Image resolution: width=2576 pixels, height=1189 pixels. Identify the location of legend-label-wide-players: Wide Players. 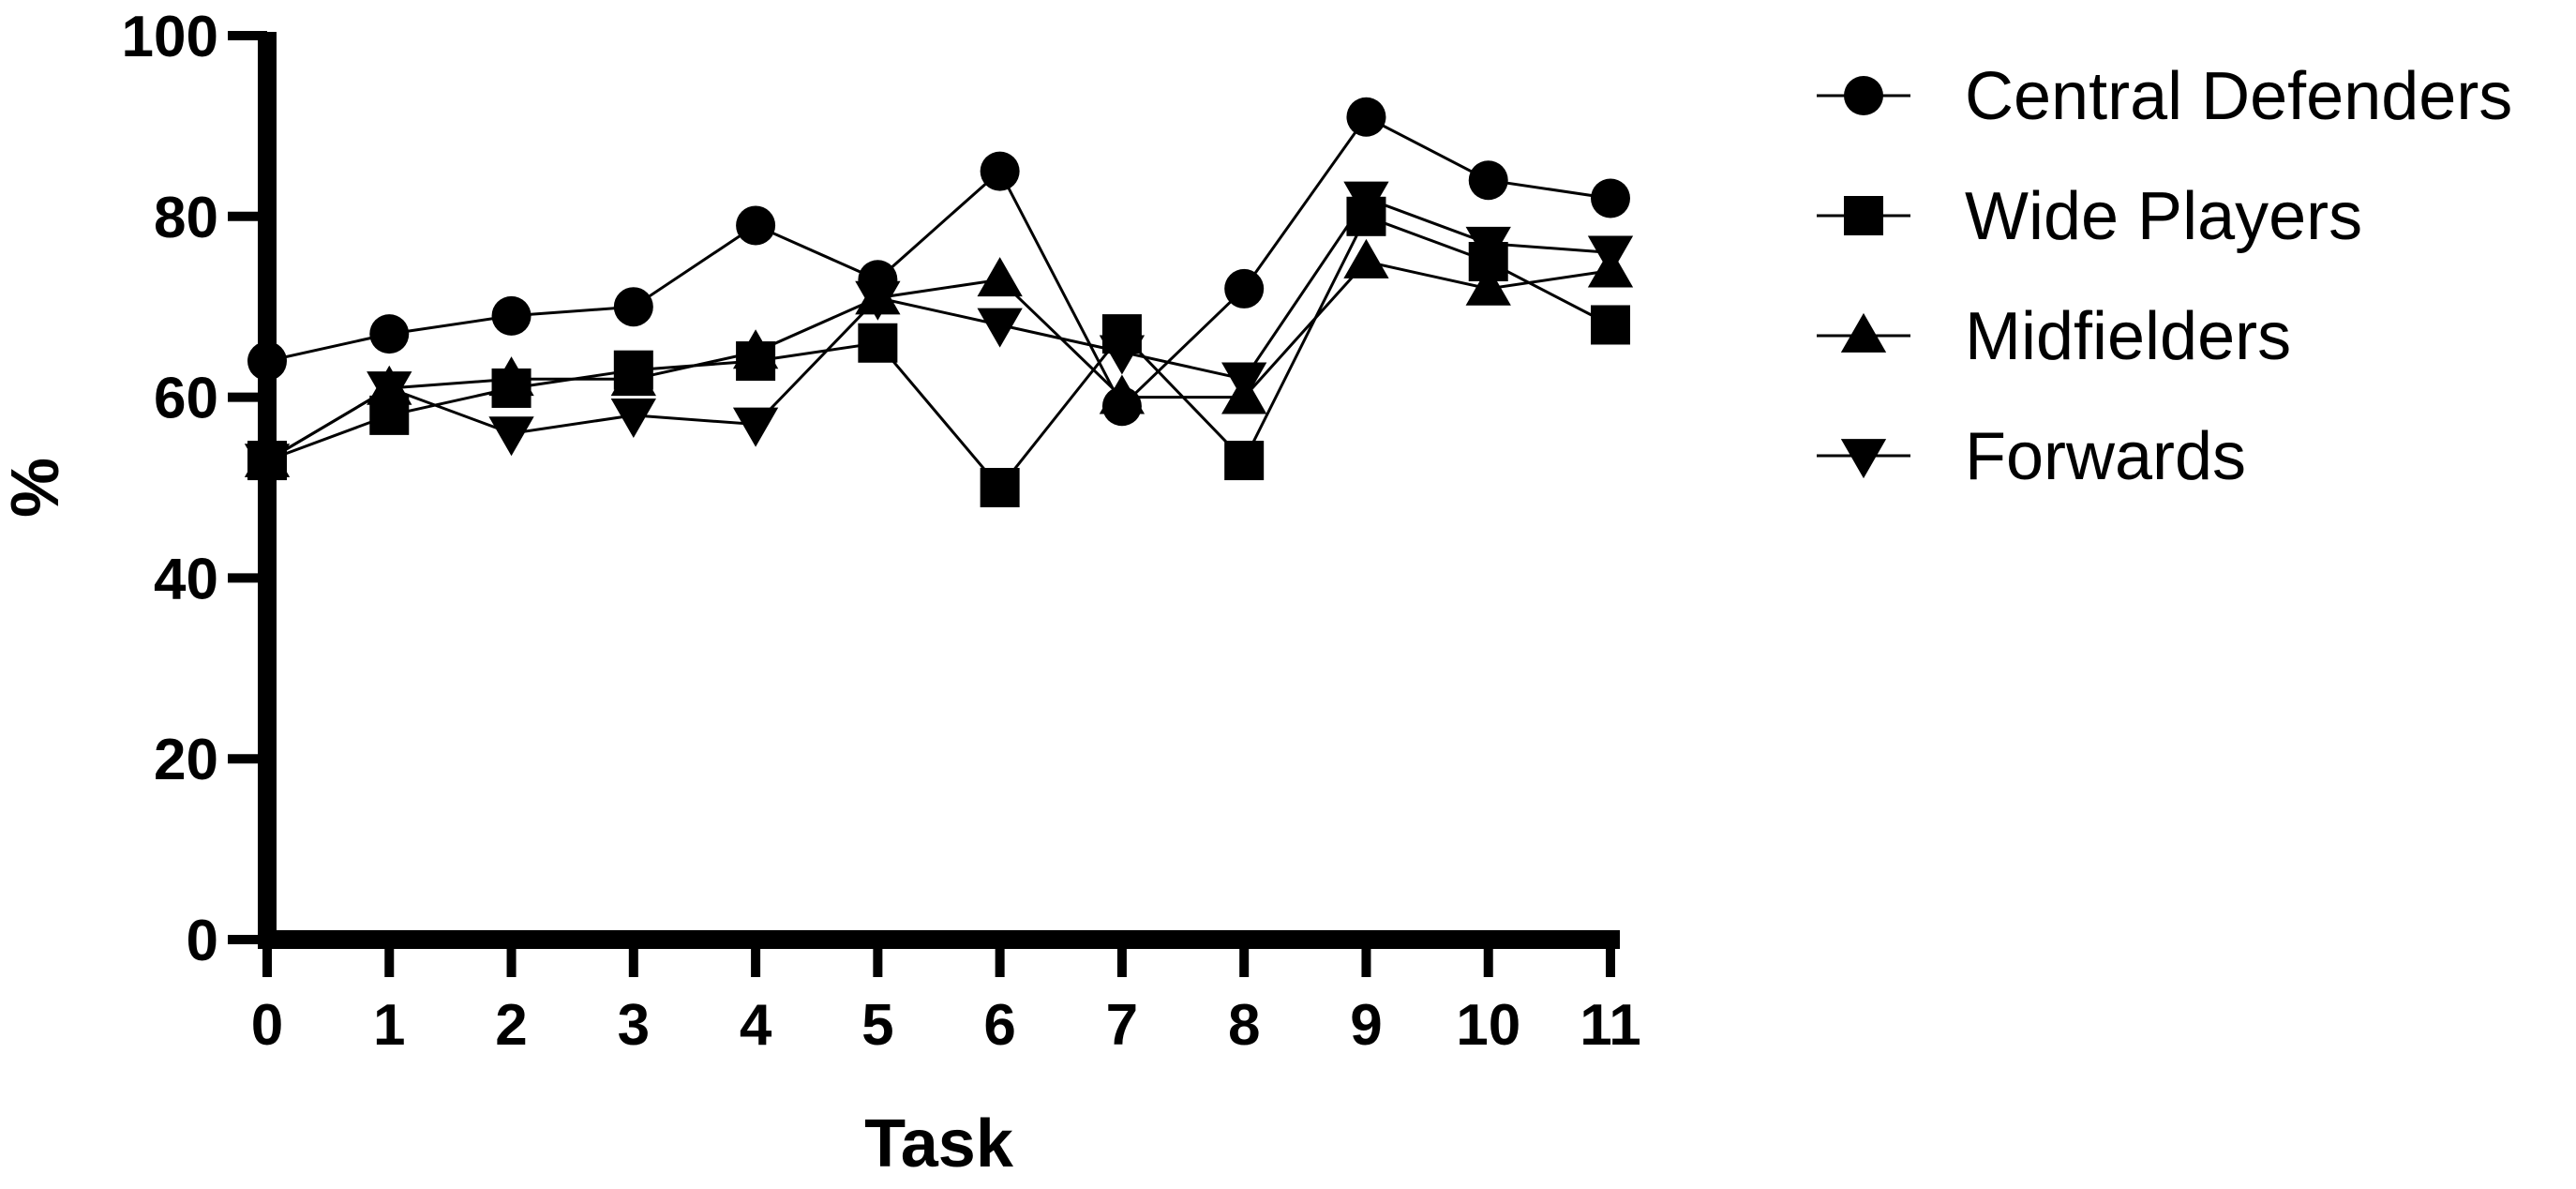
(2163, 216).